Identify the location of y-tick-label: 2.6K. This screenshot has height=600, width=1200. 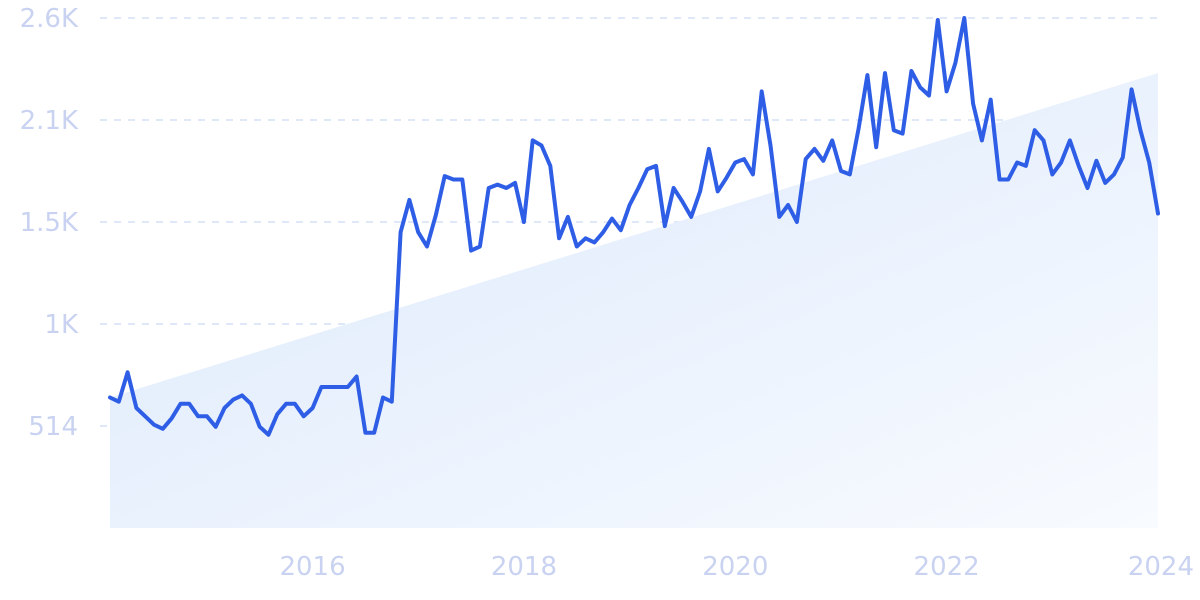
(49, 19).